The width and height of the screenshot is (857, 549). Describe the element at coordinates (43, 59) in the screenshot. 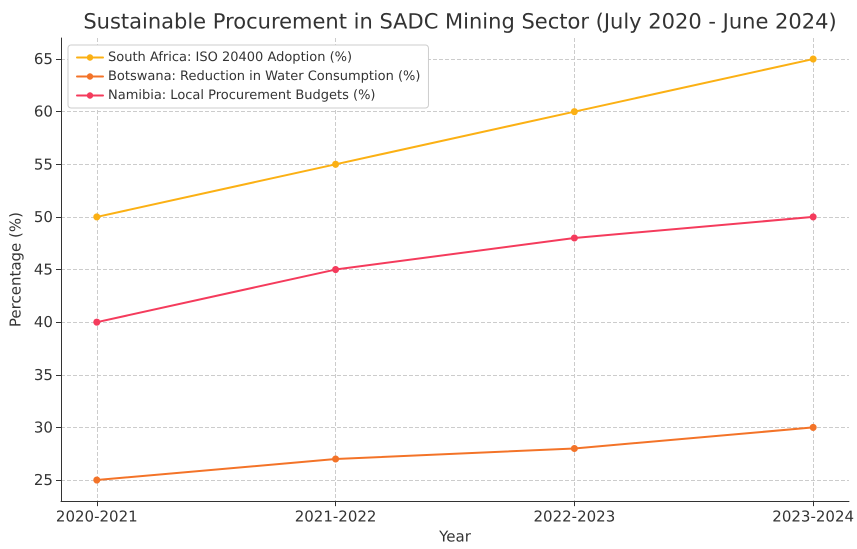

I see `y-tick-label: 65` at that location.